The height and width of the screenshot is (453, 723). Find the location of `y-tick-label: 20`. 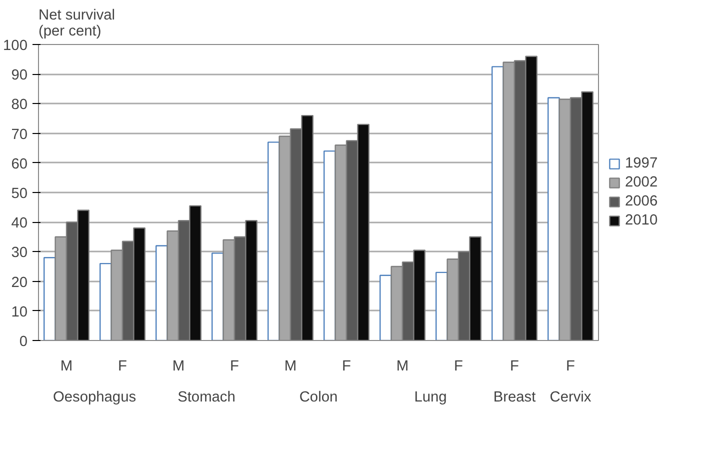

y-tick-label: 20 is located at coordinates (19, 282).